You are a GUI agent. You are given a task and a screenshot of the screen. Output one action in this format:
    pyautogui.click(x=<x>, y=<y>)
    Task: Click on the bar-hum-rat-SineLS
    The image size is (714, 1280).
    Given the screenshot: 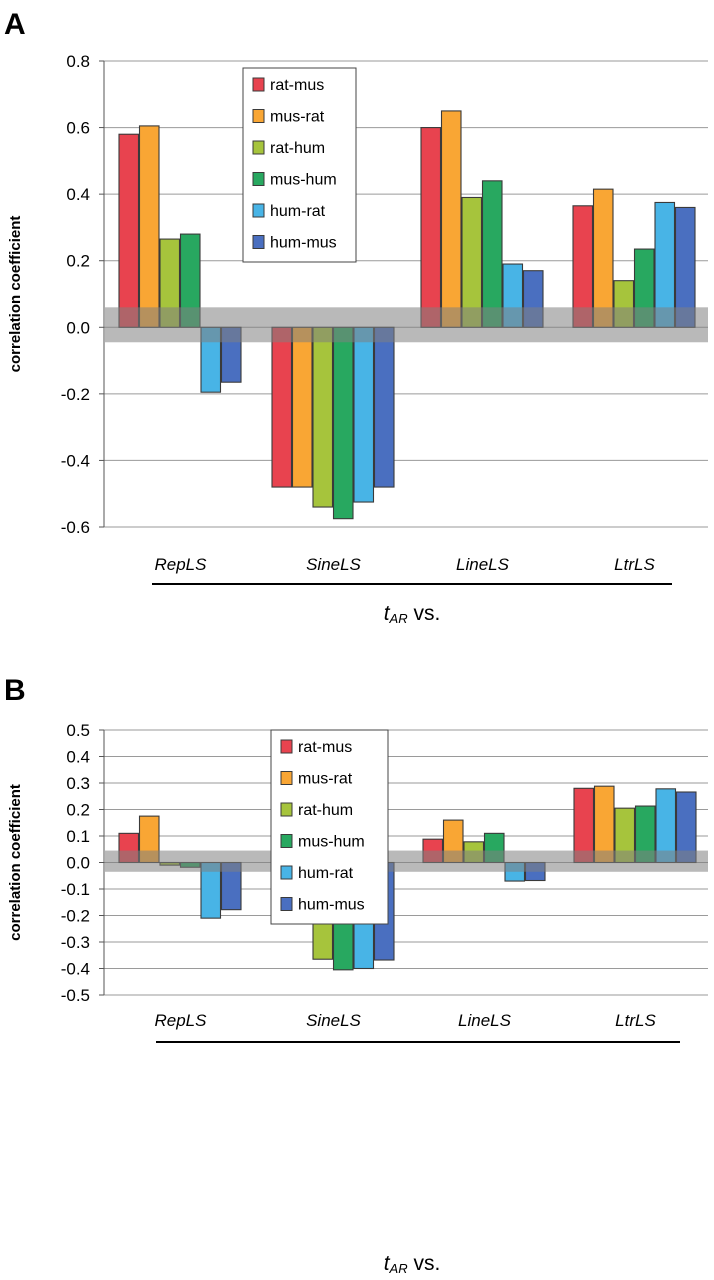 What is the action you would take?
    pyautogui.click(x=364, y=414)
    